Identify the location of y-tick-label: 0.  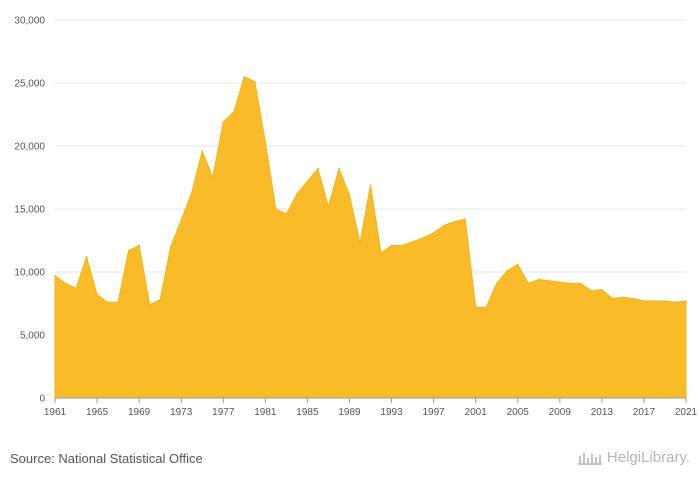
(42, 399).